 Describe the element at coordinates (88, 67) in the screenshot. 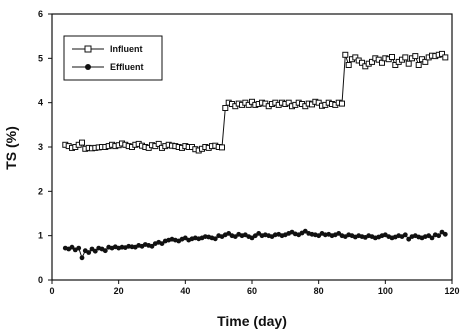

I see `legend-effluent-marker` at that location.